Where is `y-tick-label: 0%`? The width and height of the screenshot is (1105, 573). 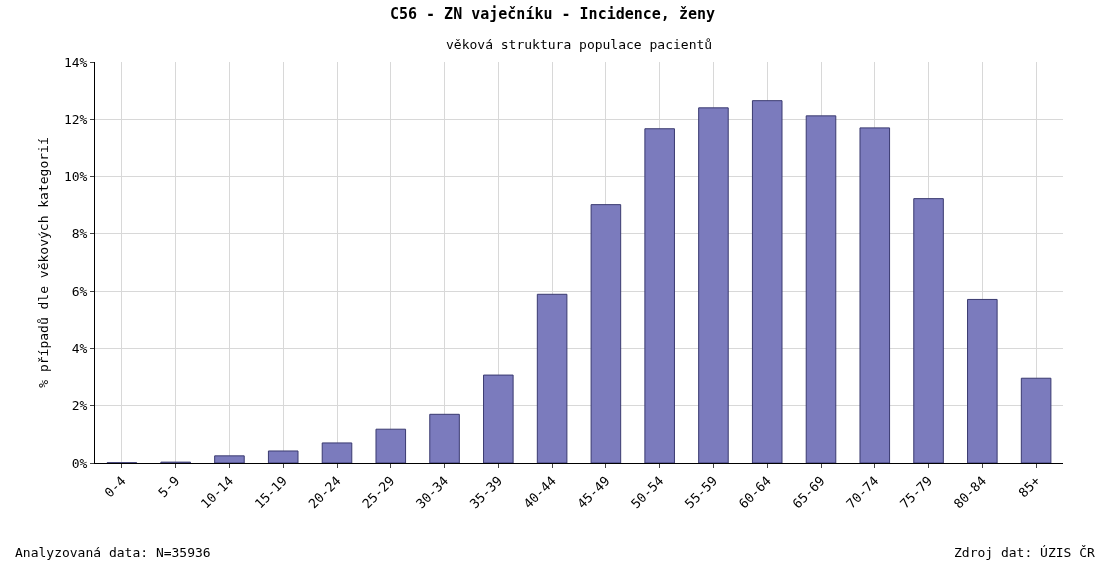
y-tick-label: 0% is located at coordinates (79, 463).